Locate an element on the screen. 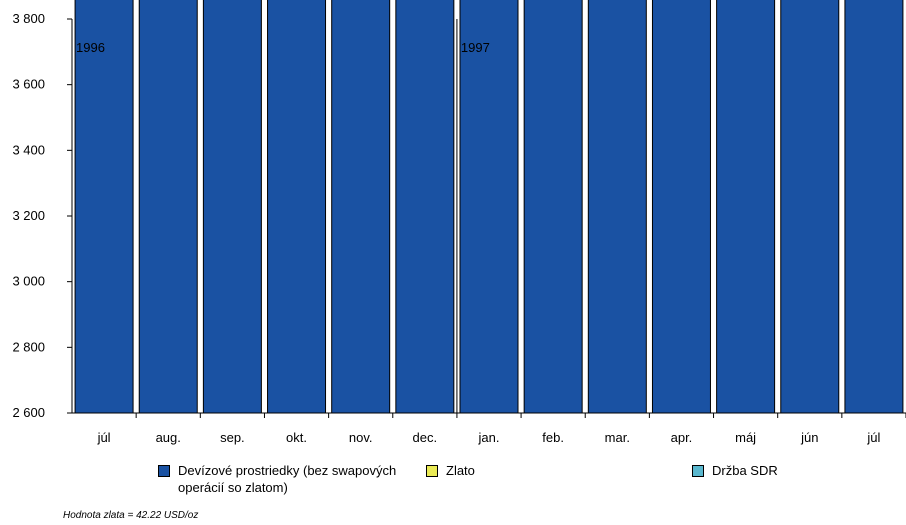 The height and width of the screenshot is (525, 906). y-tick-label: 3 800 is located at coordinates (28, 18).